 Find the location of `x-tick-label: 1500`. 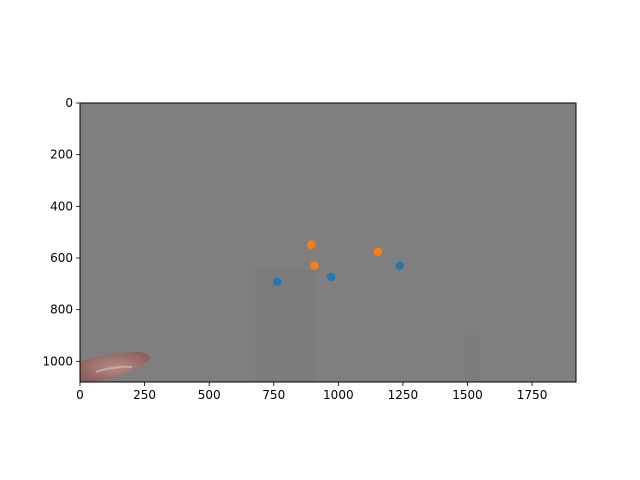

x-tick-label: 1500 is located at coordinates (467, 395).